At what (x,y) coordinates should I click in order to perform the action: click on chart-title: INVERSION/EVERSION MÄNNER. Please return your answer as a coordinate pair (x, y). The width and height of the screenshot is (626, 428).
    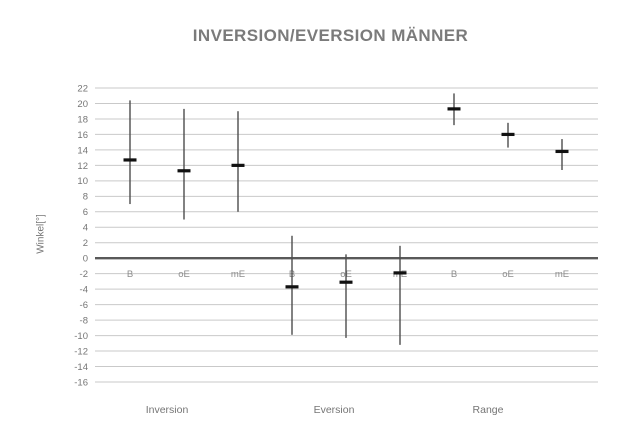
    Looking at the image, I should click on (330, 35).